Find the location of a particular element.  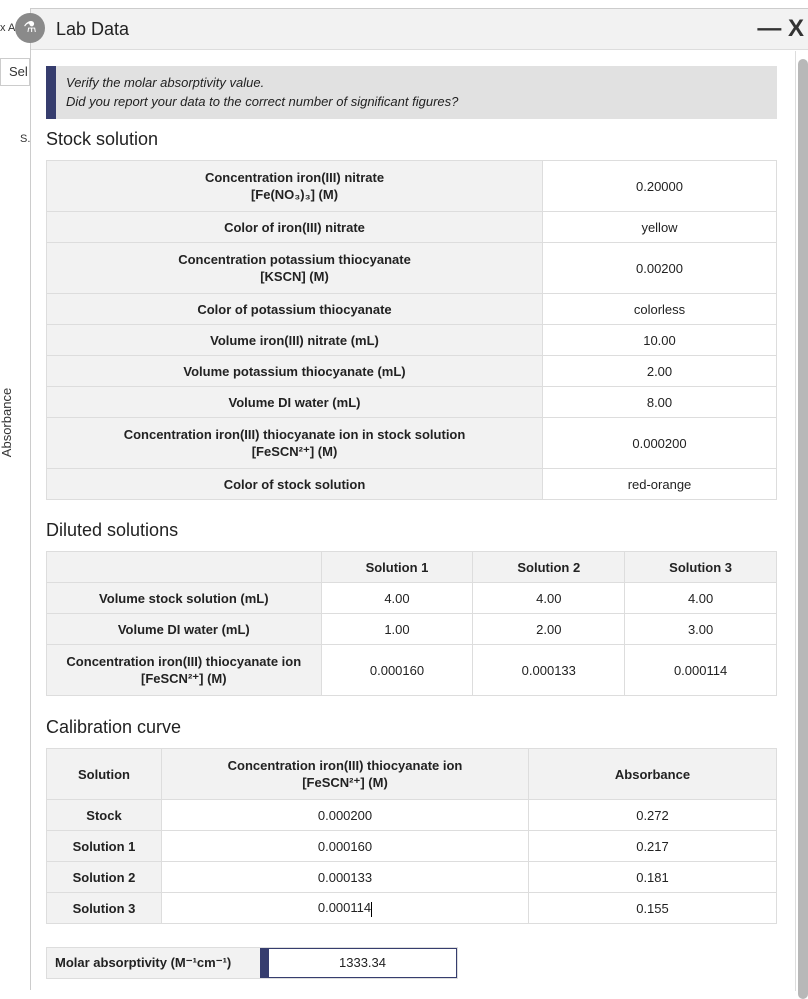

table-row: Volume stock solution (mL) 4.00 4.00 4.00 is located at coordinates (411, 598).